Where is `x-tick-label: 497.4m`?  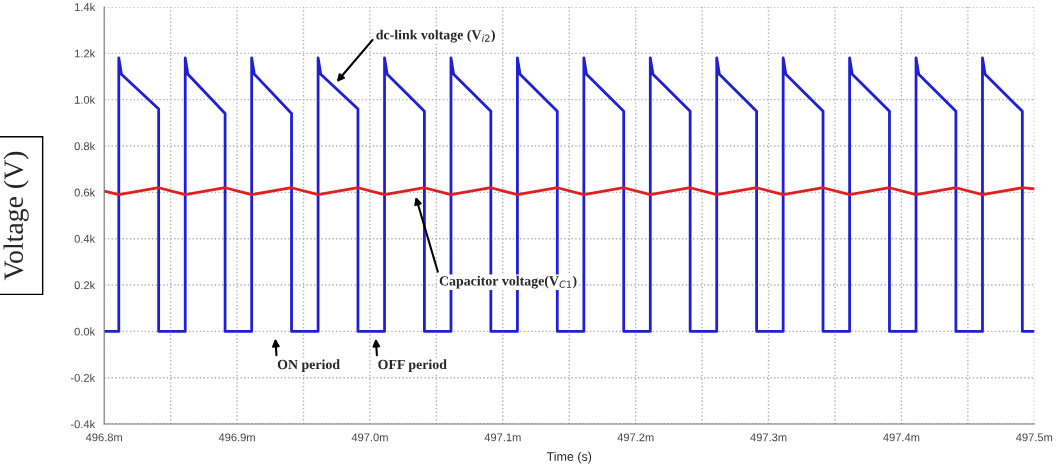
x-tick-label: 497.4m is located at coordinates (901, 437).